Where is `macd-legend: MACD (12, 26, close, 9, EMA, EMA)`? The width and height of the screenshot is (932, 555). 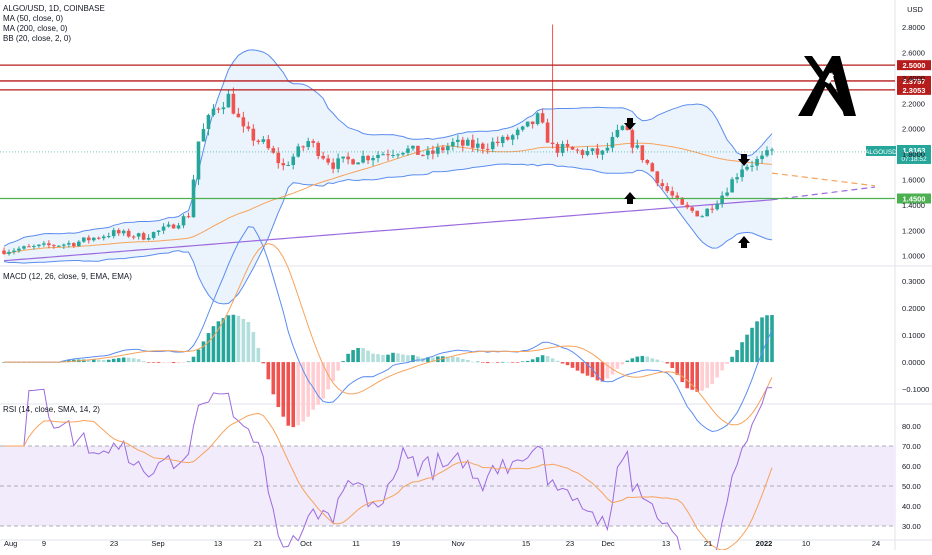 macd-legend: MACD (12, 26, close, 9, EMA, EMA) is located at coordinates (67, 276).